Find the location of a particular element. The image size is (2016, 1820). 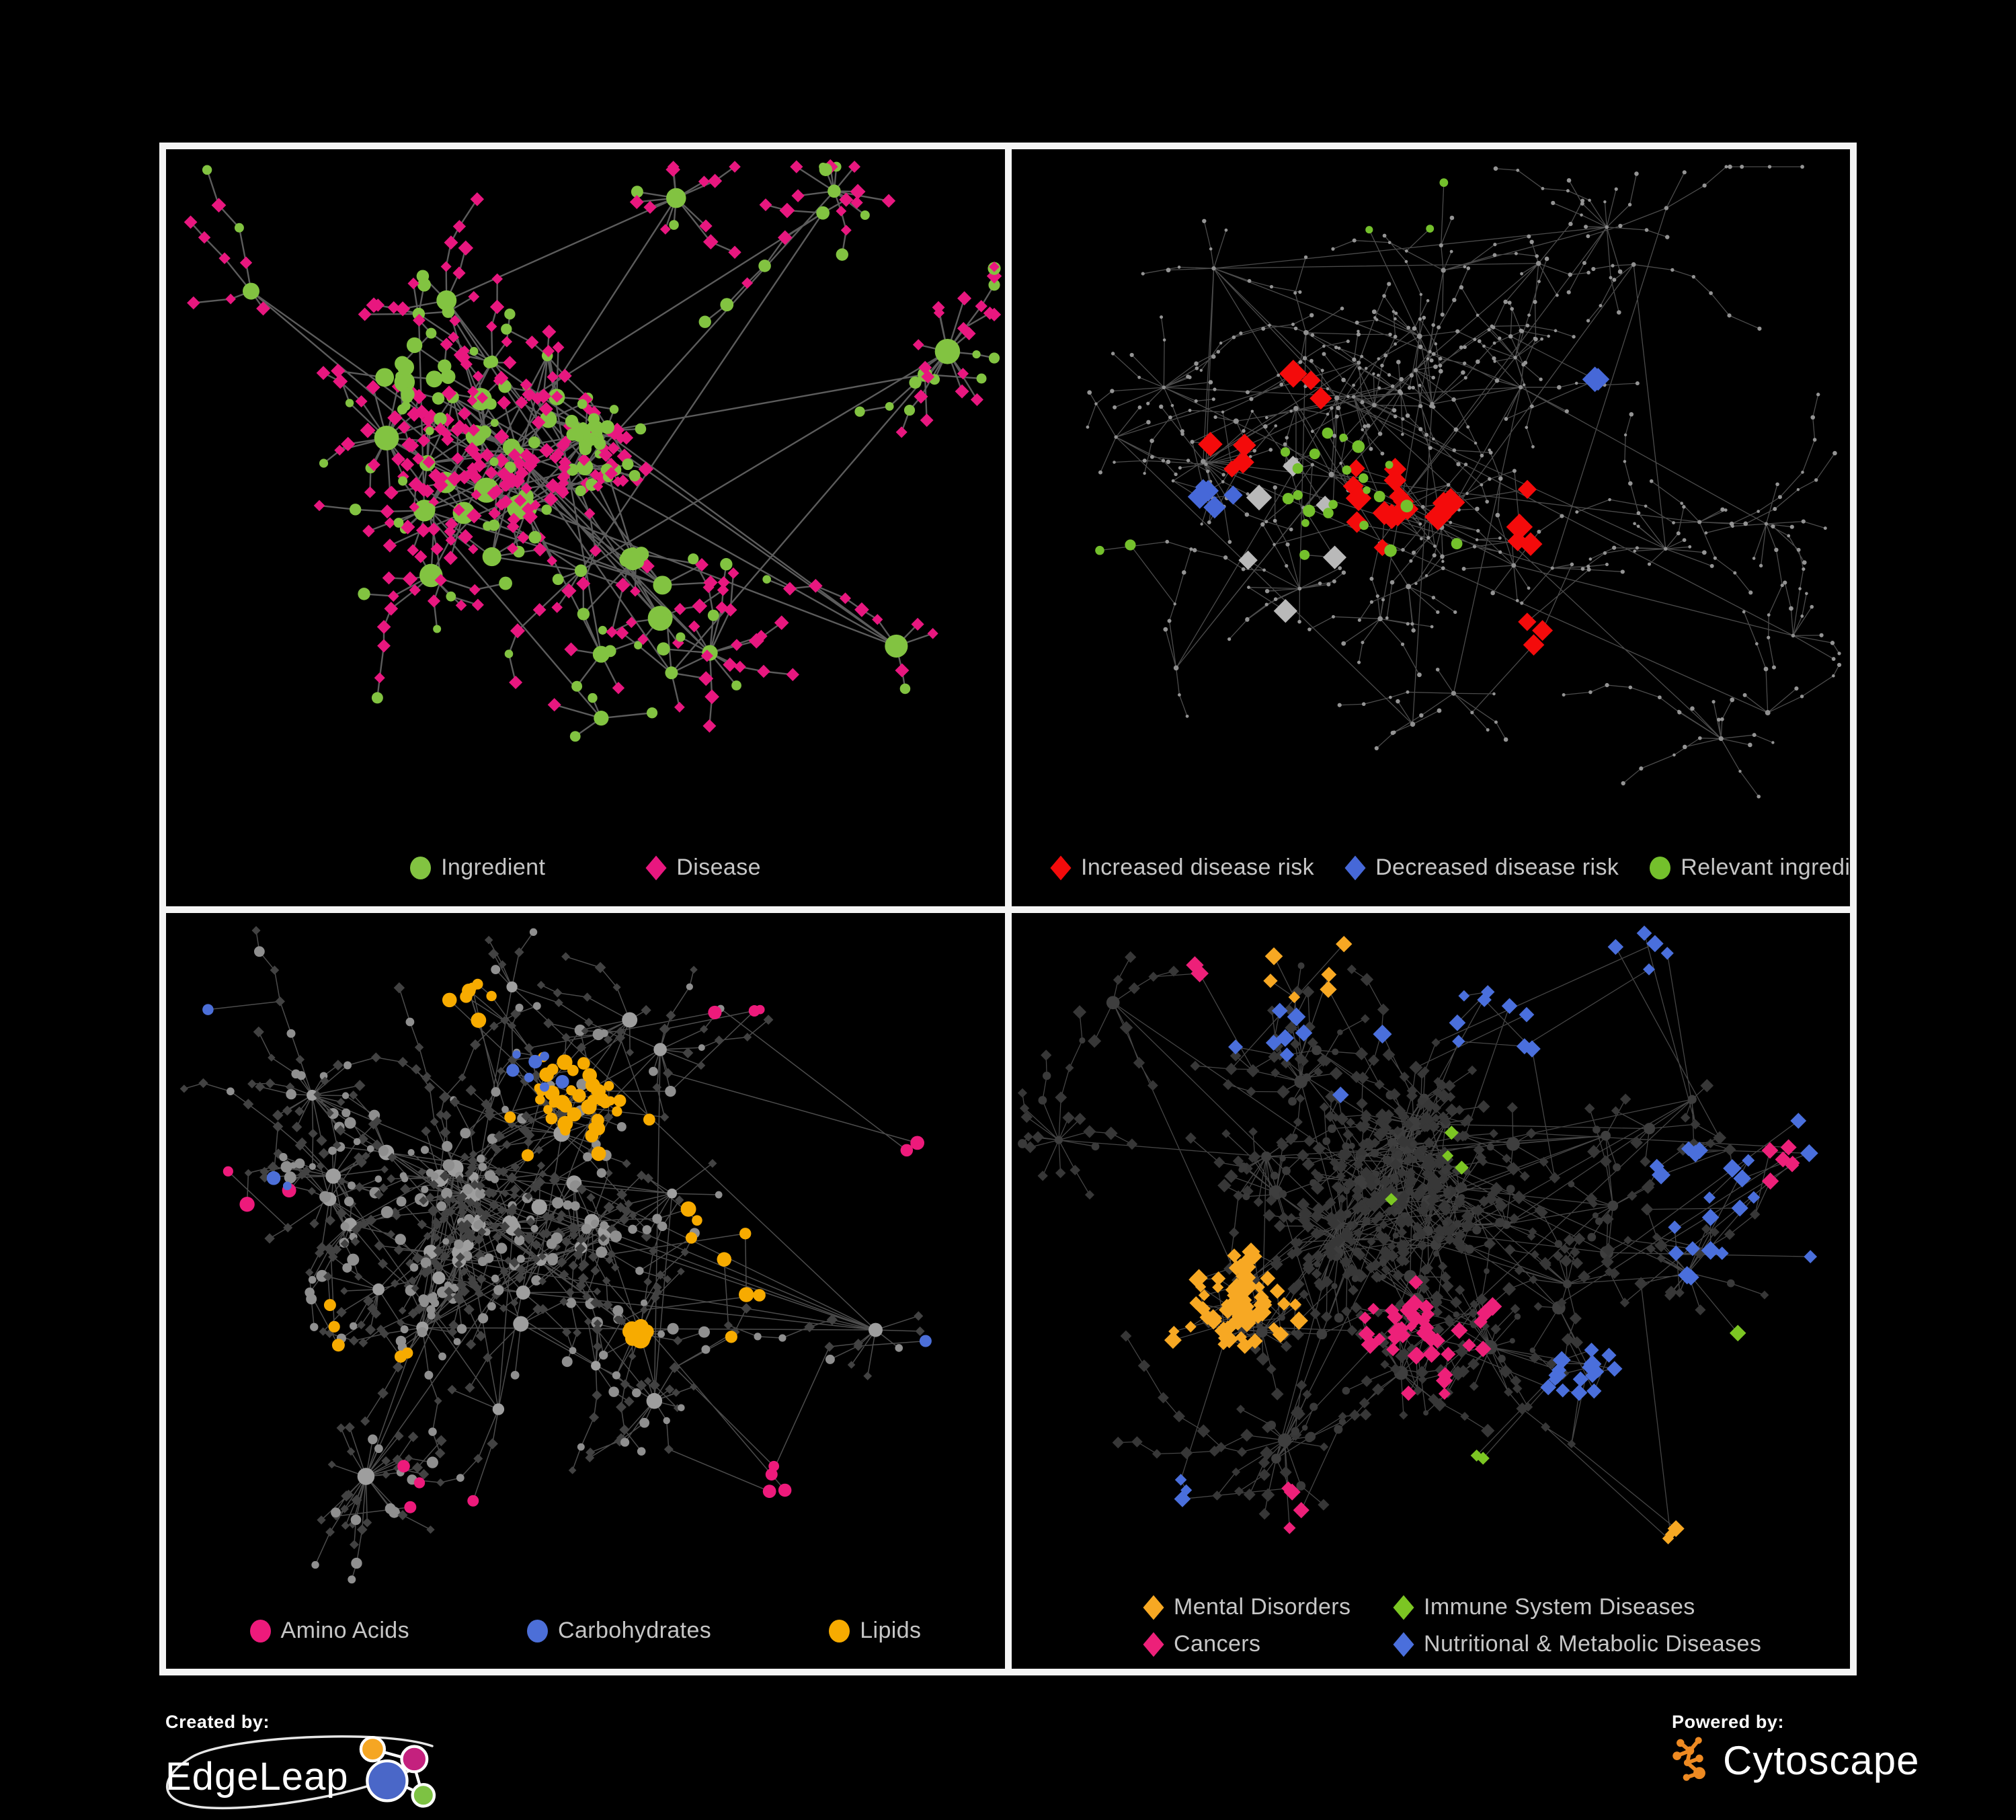

legend-label: Mental Disorders is located at coordinates (1262, 1607).